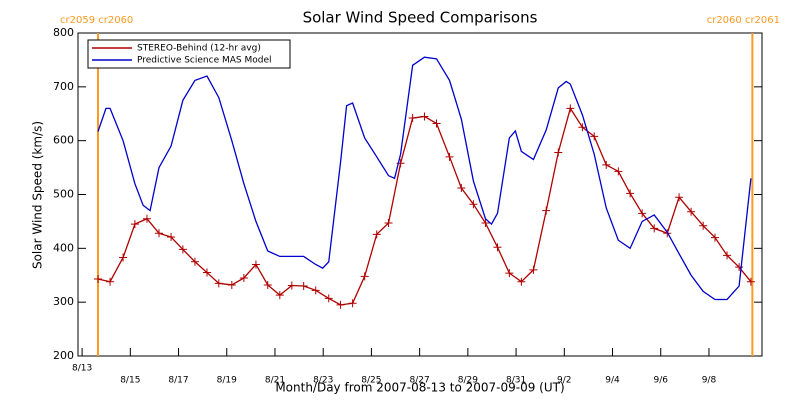 This screenshot has width=800, height=400. I want to click on x-tick-label: 8/19, so click(227, 381).